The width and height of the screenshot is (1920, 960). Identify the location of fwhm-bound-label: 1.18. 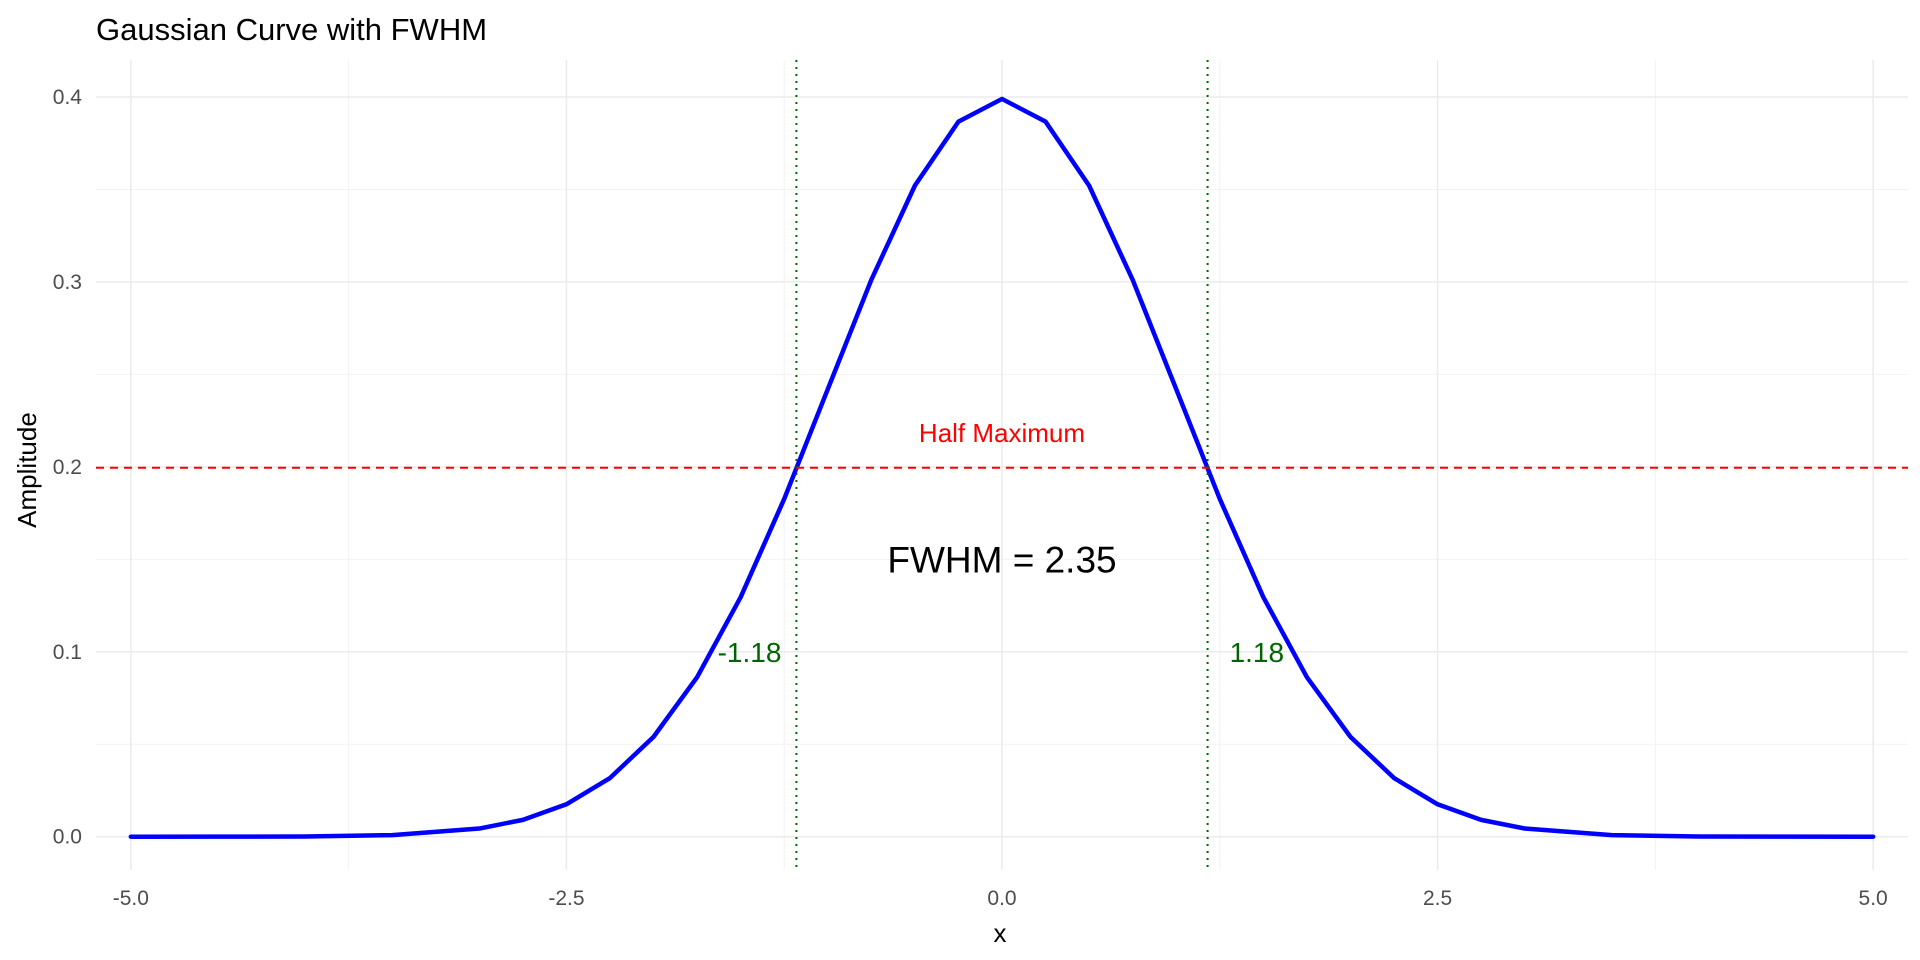
(1257, 652).